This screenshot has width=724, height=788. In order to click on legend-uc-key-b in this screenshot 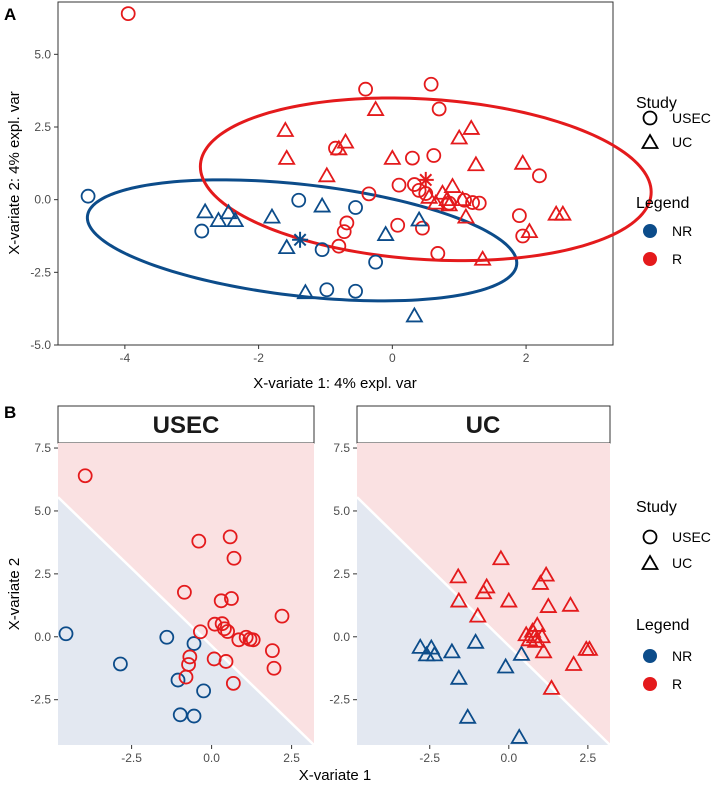, I will do `click(650, 562)`.